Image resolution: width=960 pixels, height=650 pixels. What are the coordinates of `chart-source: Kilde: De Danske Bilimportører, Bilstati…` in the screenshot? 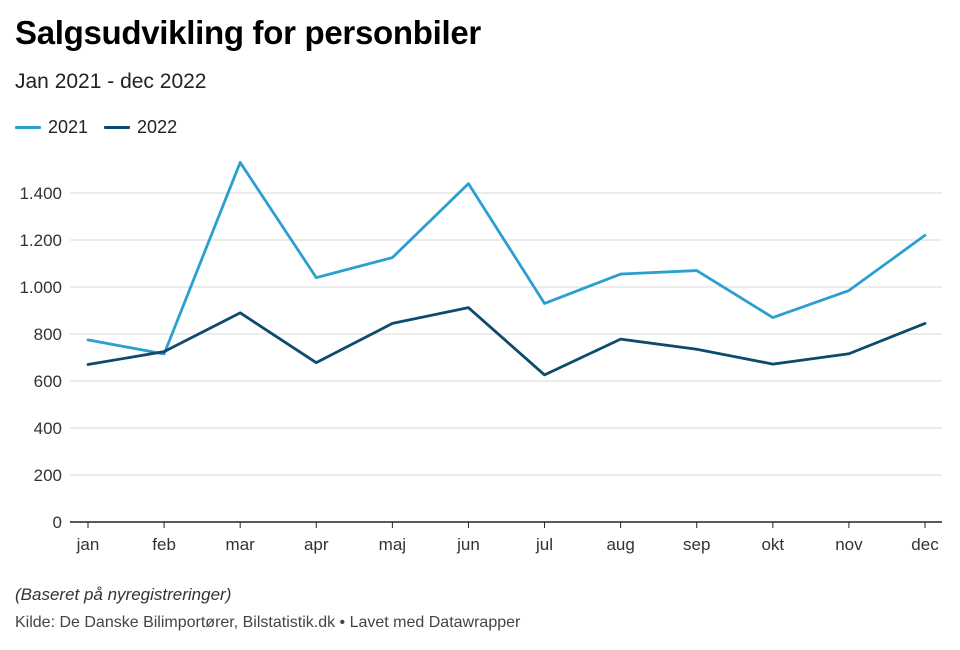 It's located at (268, 622).